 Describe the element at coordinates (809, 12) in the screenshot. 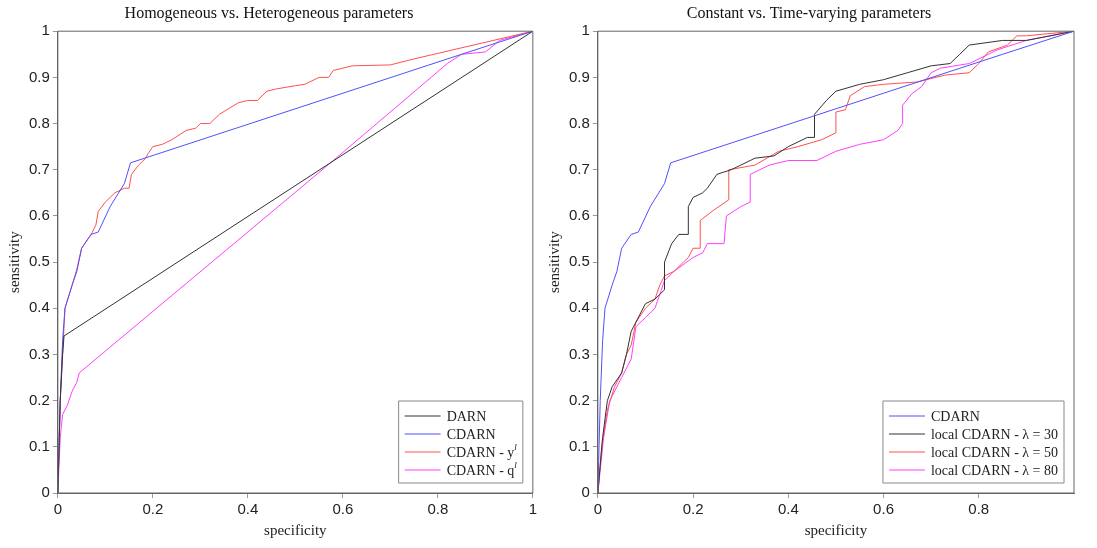

I see `chart-title: Constant vs. Time-varying parameters` at that location.